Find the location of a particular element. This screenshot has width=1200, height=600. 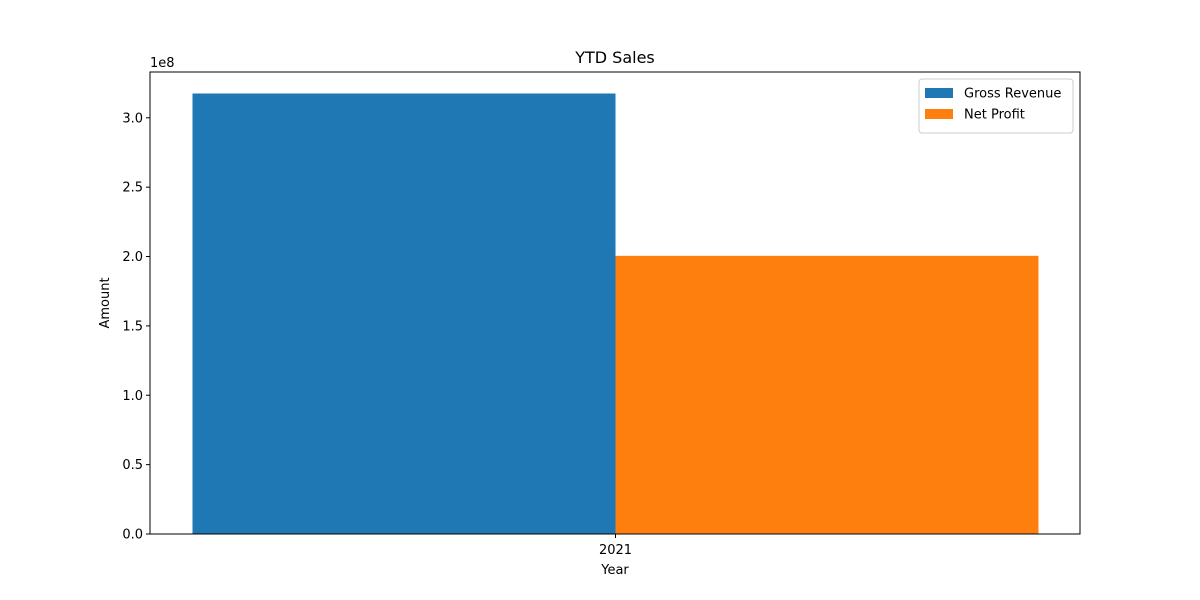

x-axis: 2021 is located at coordinates (615, 546).